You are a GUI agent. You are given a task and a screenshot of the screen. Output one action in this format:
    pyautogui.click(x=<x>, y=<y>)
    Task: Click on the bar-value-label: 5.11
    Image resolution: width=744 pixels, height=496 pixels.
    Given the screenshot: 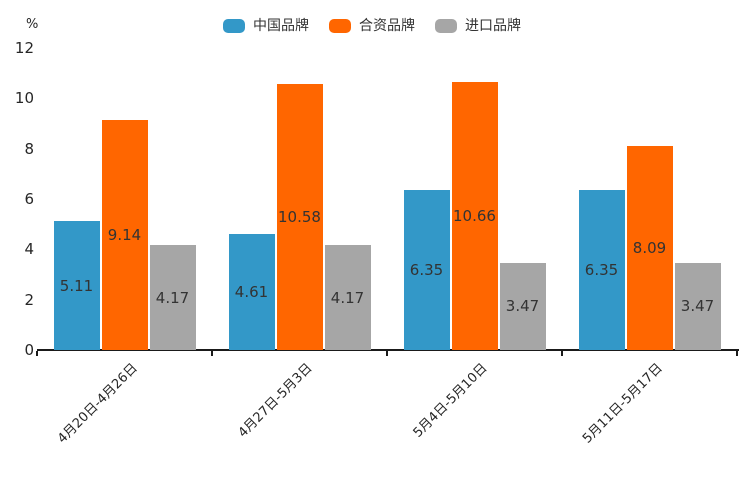 What is the action you would take?
    pyautogui.click(x=76, y=285)
    